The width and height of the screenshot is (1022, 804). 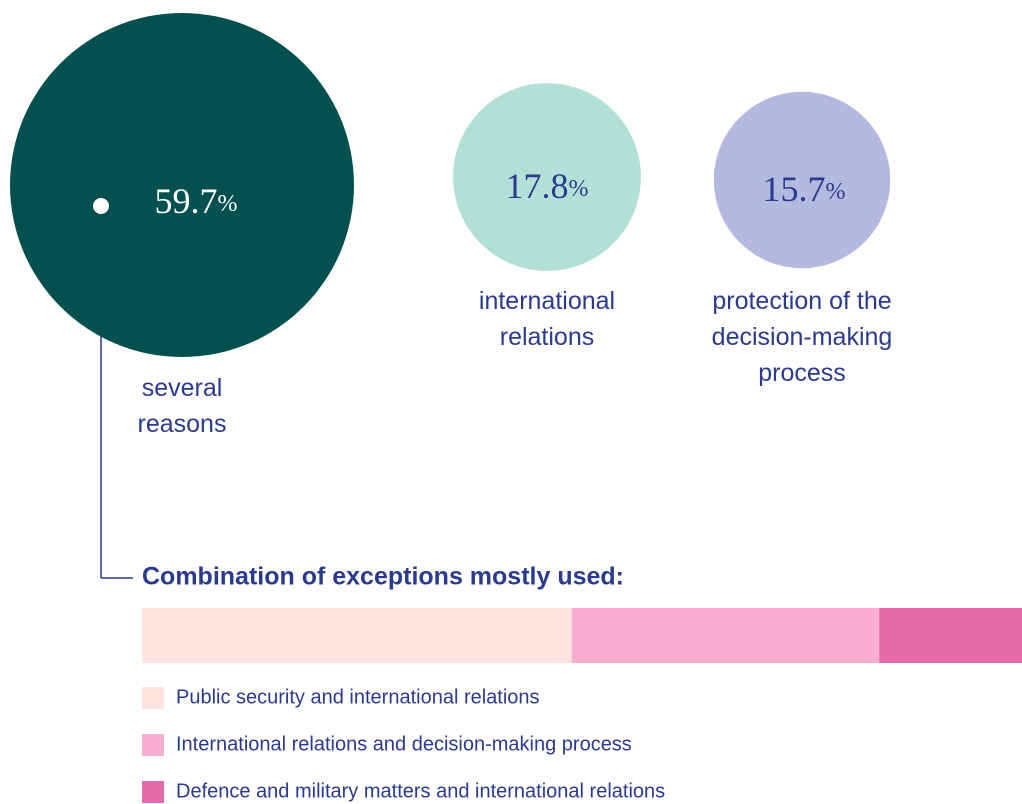 I want to click on bar-title: Combination of exceptions mostly used:, so click(x=383, y=577).